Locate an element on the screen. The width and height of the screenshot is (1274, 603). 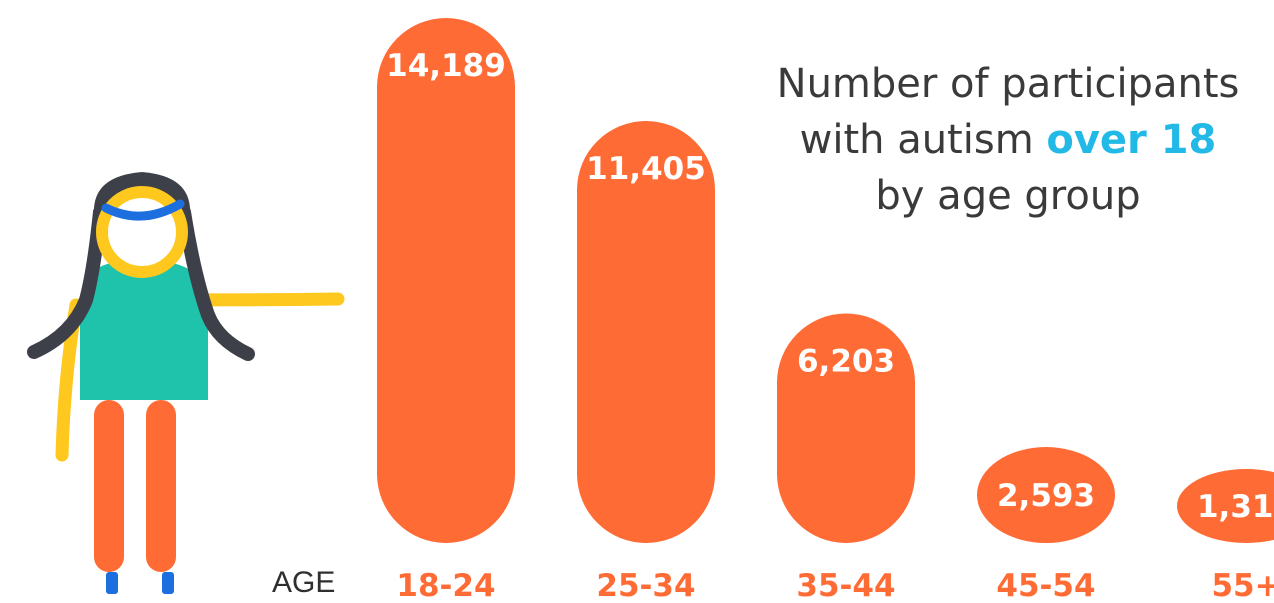
category-label-18-24: 18-24 is located at coordinates (445, 585).